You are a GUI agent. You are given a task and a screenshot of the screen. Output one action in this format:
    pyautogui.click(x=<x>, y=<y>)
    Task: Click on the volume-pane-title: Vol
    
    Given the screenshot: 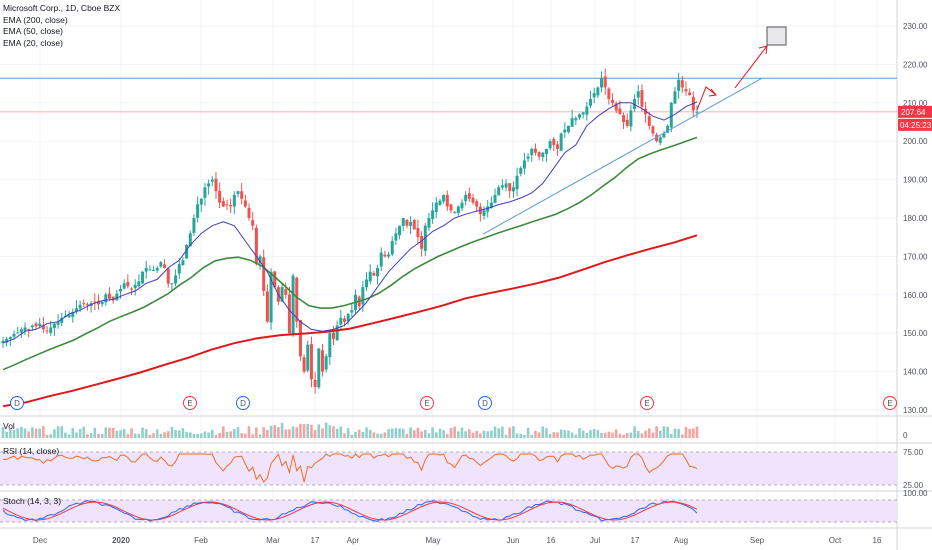 What is the action you would take?
    pyautogui.click(x=9, y=426)
    